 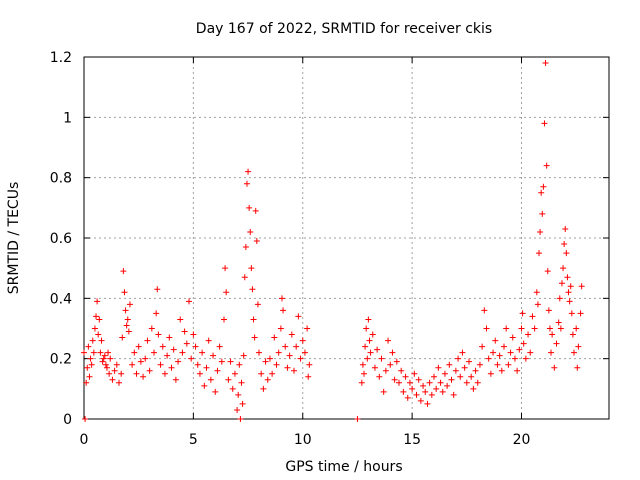 I want to click on x-tick-label: 5, so click(x=193, y=440).